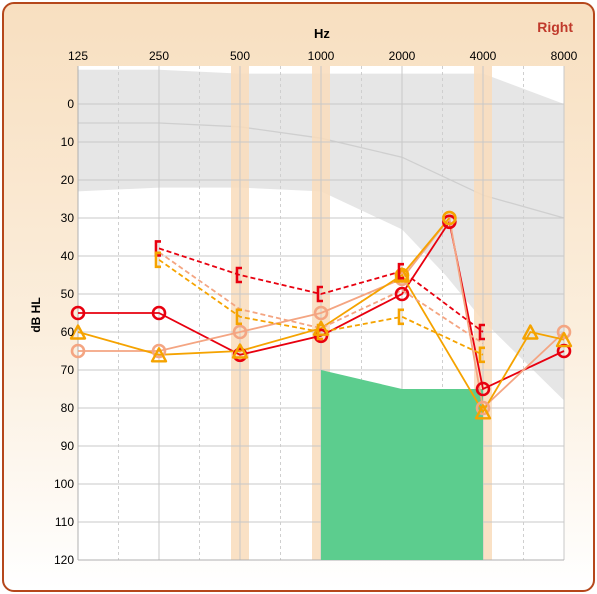 This screenshot has height=594, width=597. I want to click on y-tick-label: 120, so click(64, 560).